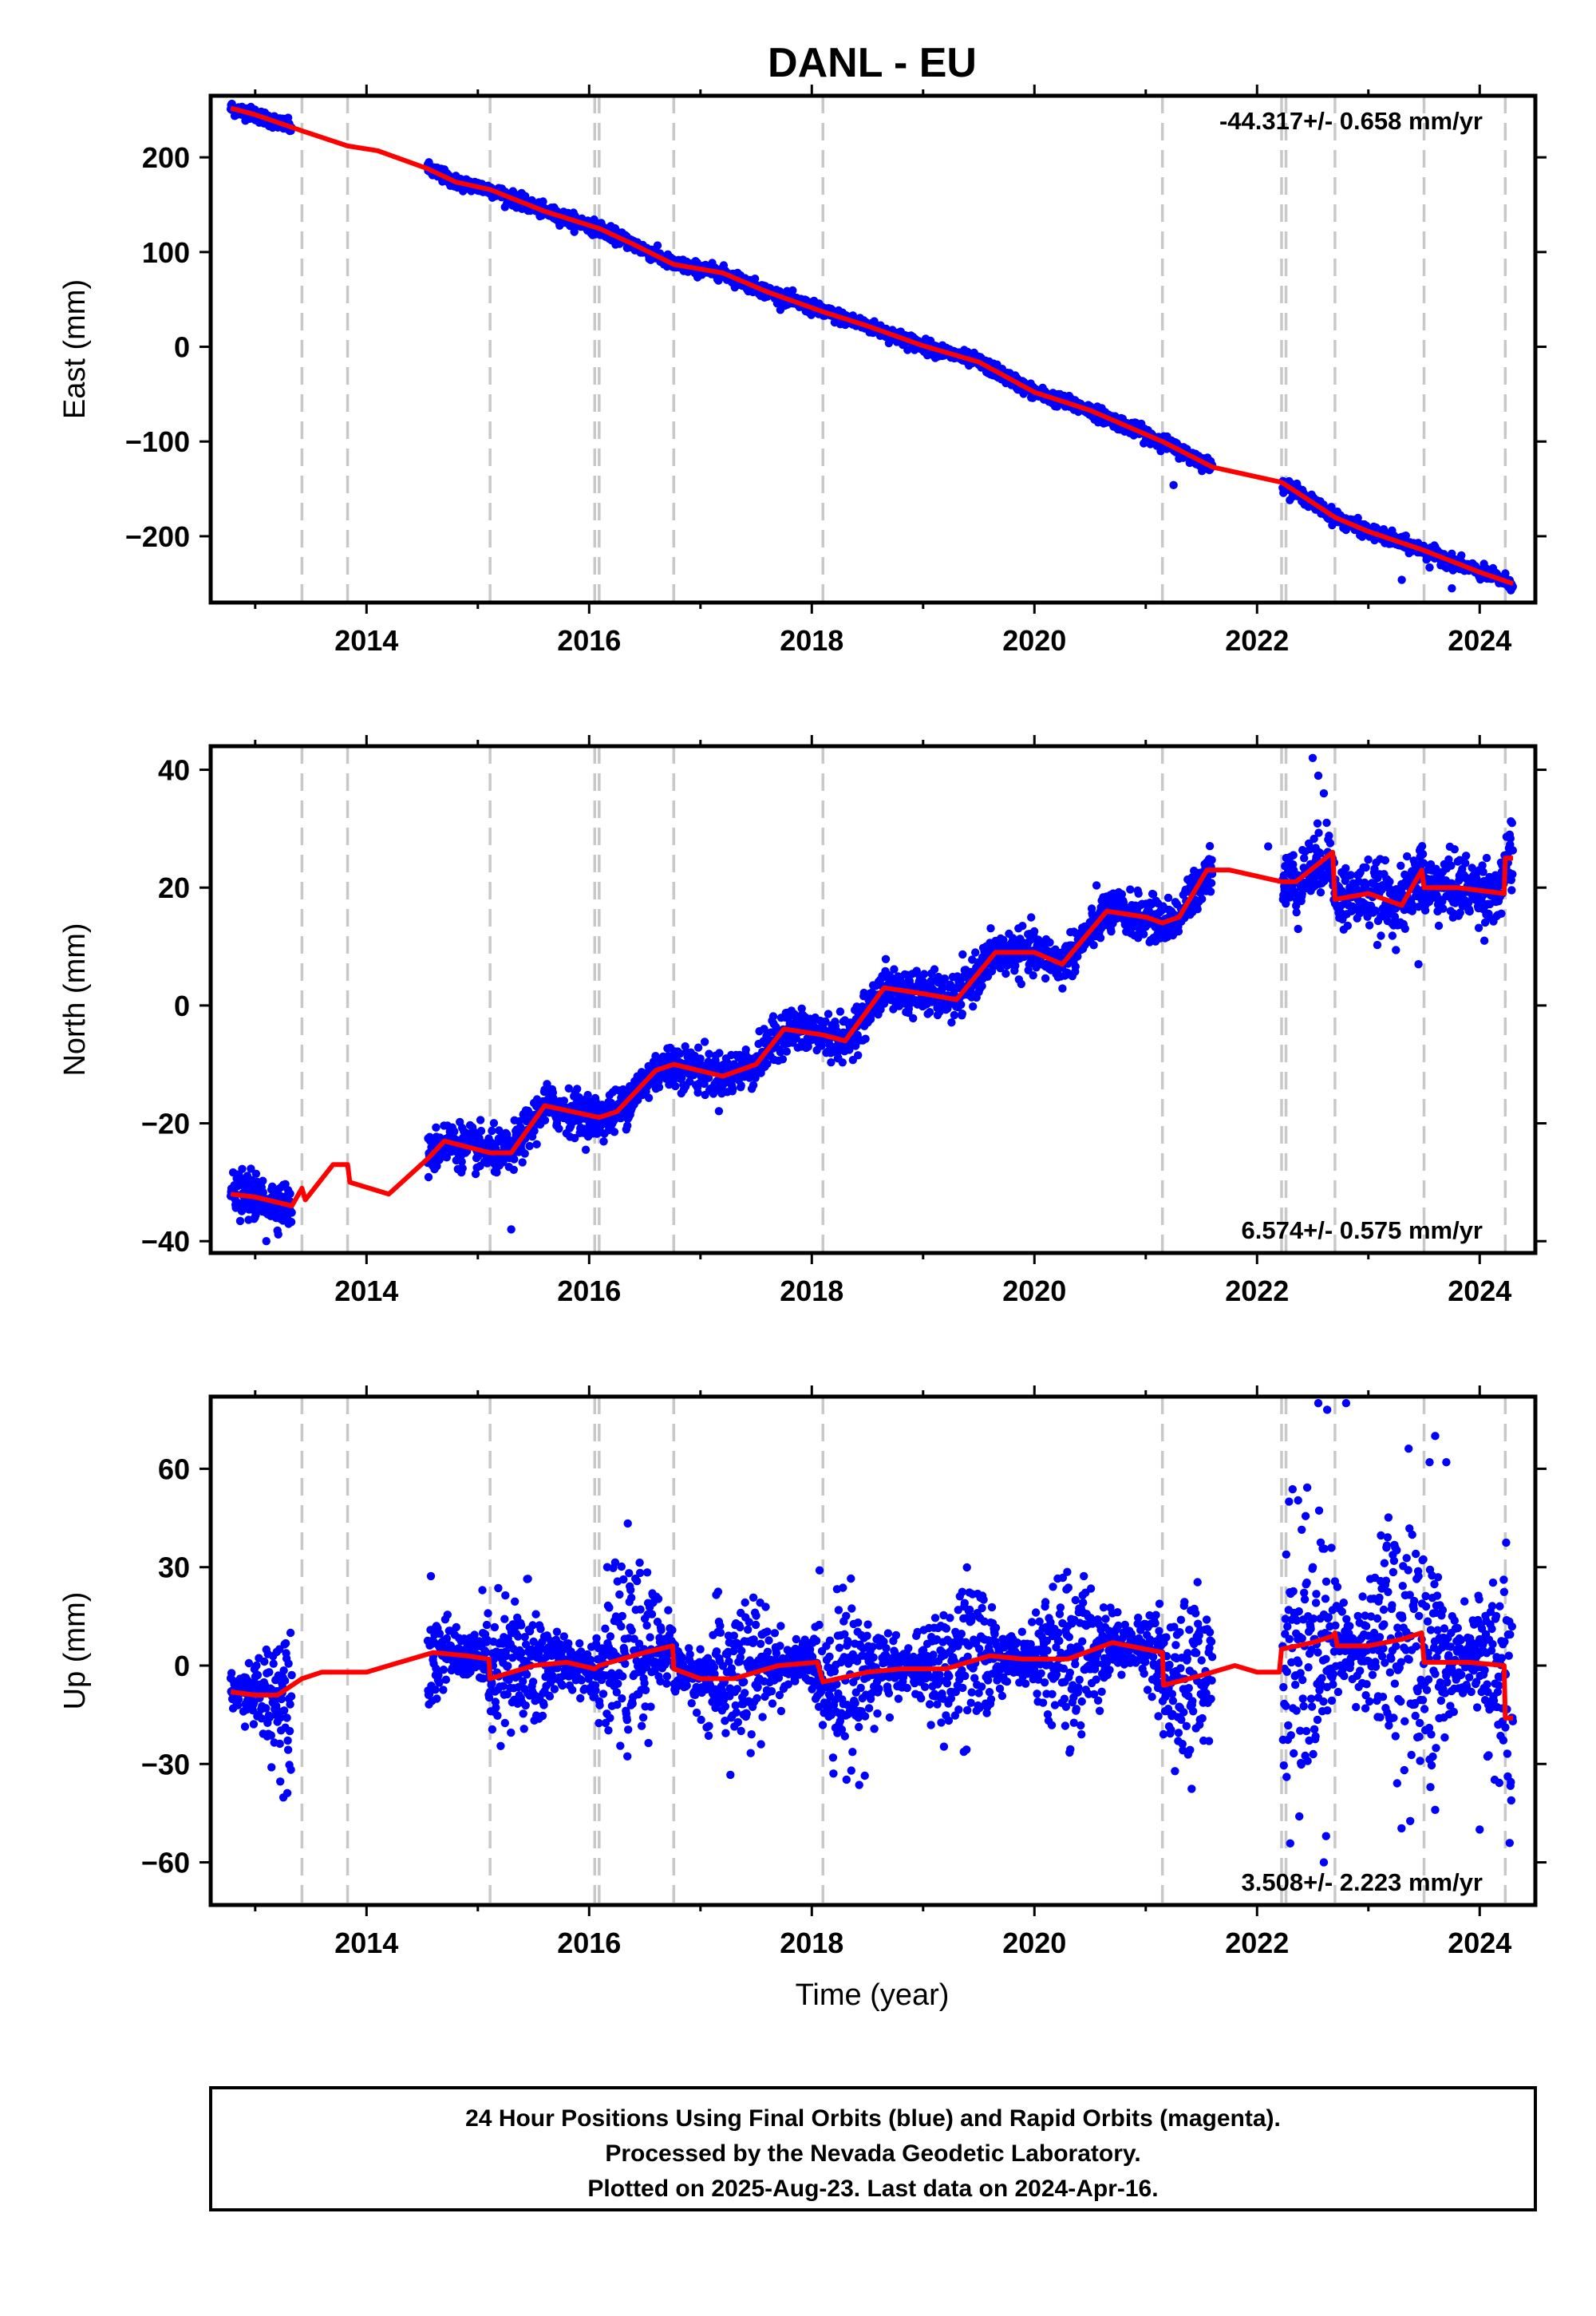  Describe the element at coordinates (1351, 121) in the screenshot. I see `velocity-label: -44.317+/- 0.658 mm/yr` at that location.